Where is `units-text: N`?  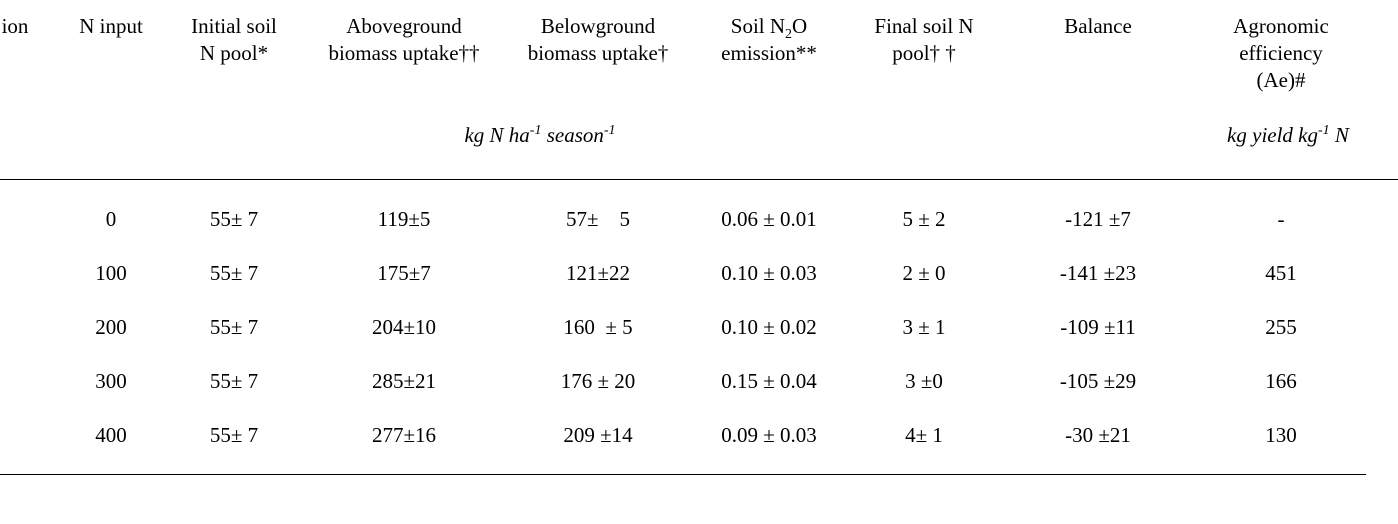
units-text: N is located at coordinates (1339, 135).